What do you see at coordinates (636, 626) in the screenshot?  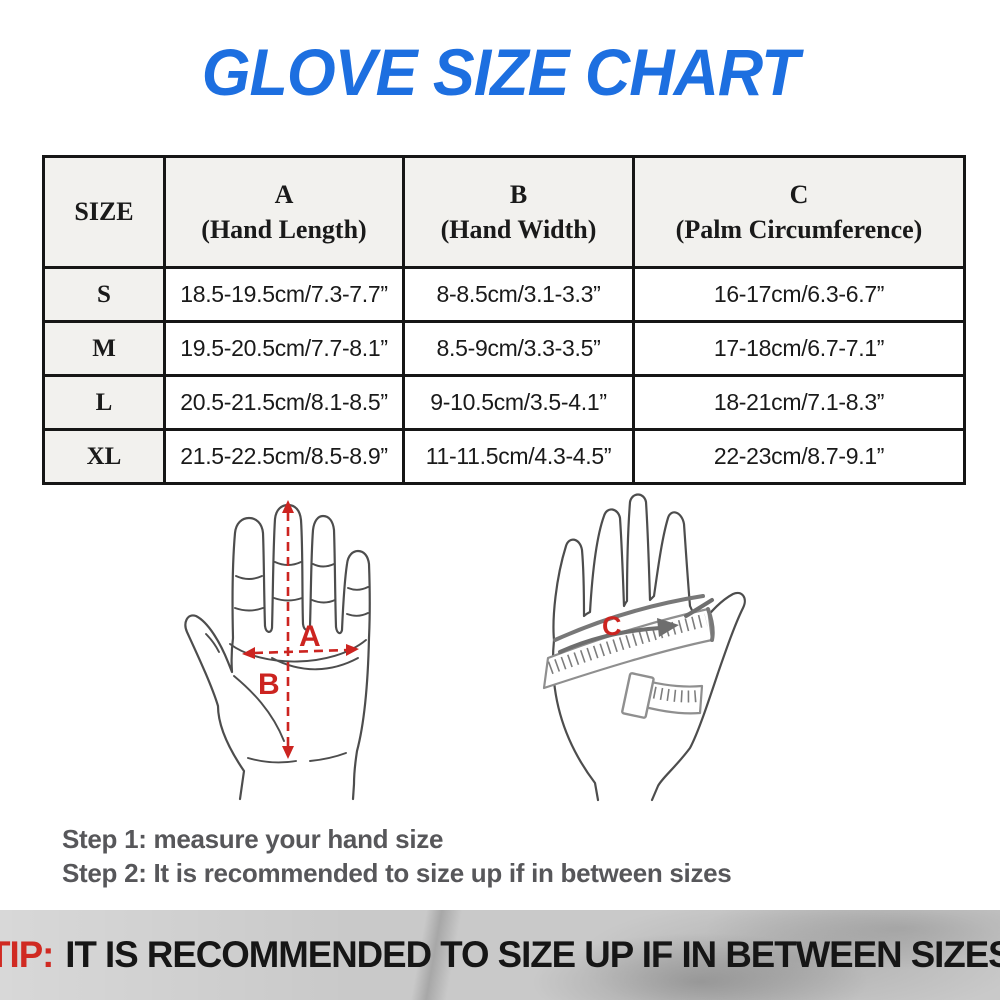 I see `circumference-arrow` at bounding box center [636, 626].